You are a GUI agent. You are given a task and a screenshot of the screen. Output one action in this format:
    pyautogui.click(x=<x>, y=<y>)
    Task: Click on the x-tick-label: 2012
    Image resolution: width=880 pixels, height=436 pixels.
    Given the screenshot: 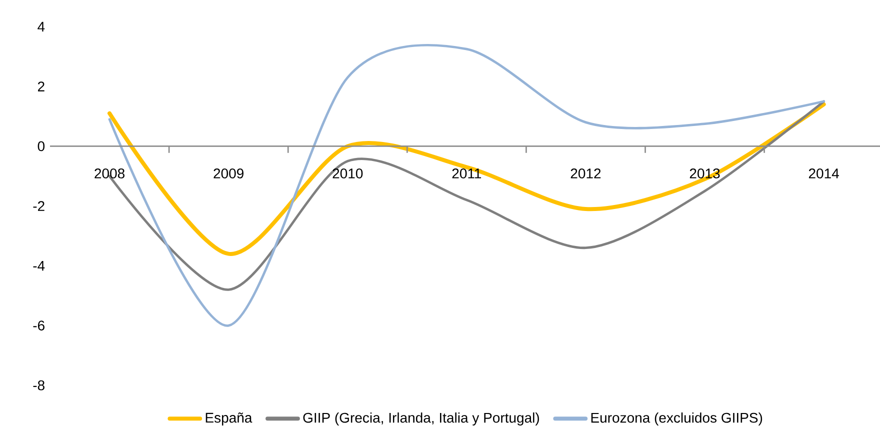 What is the action you would take?
    pyautogui.click(x=585, y=173)
    